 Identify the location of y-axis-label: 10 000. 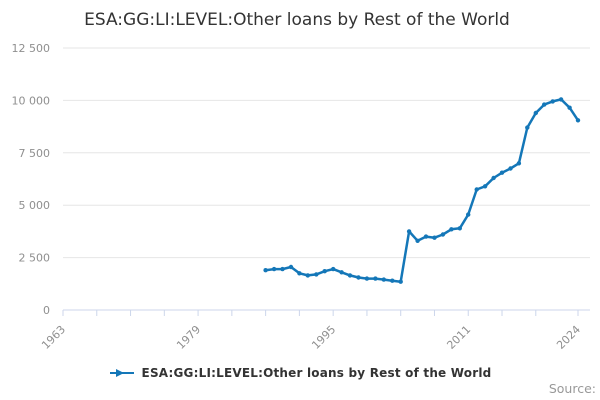
(31, 100).